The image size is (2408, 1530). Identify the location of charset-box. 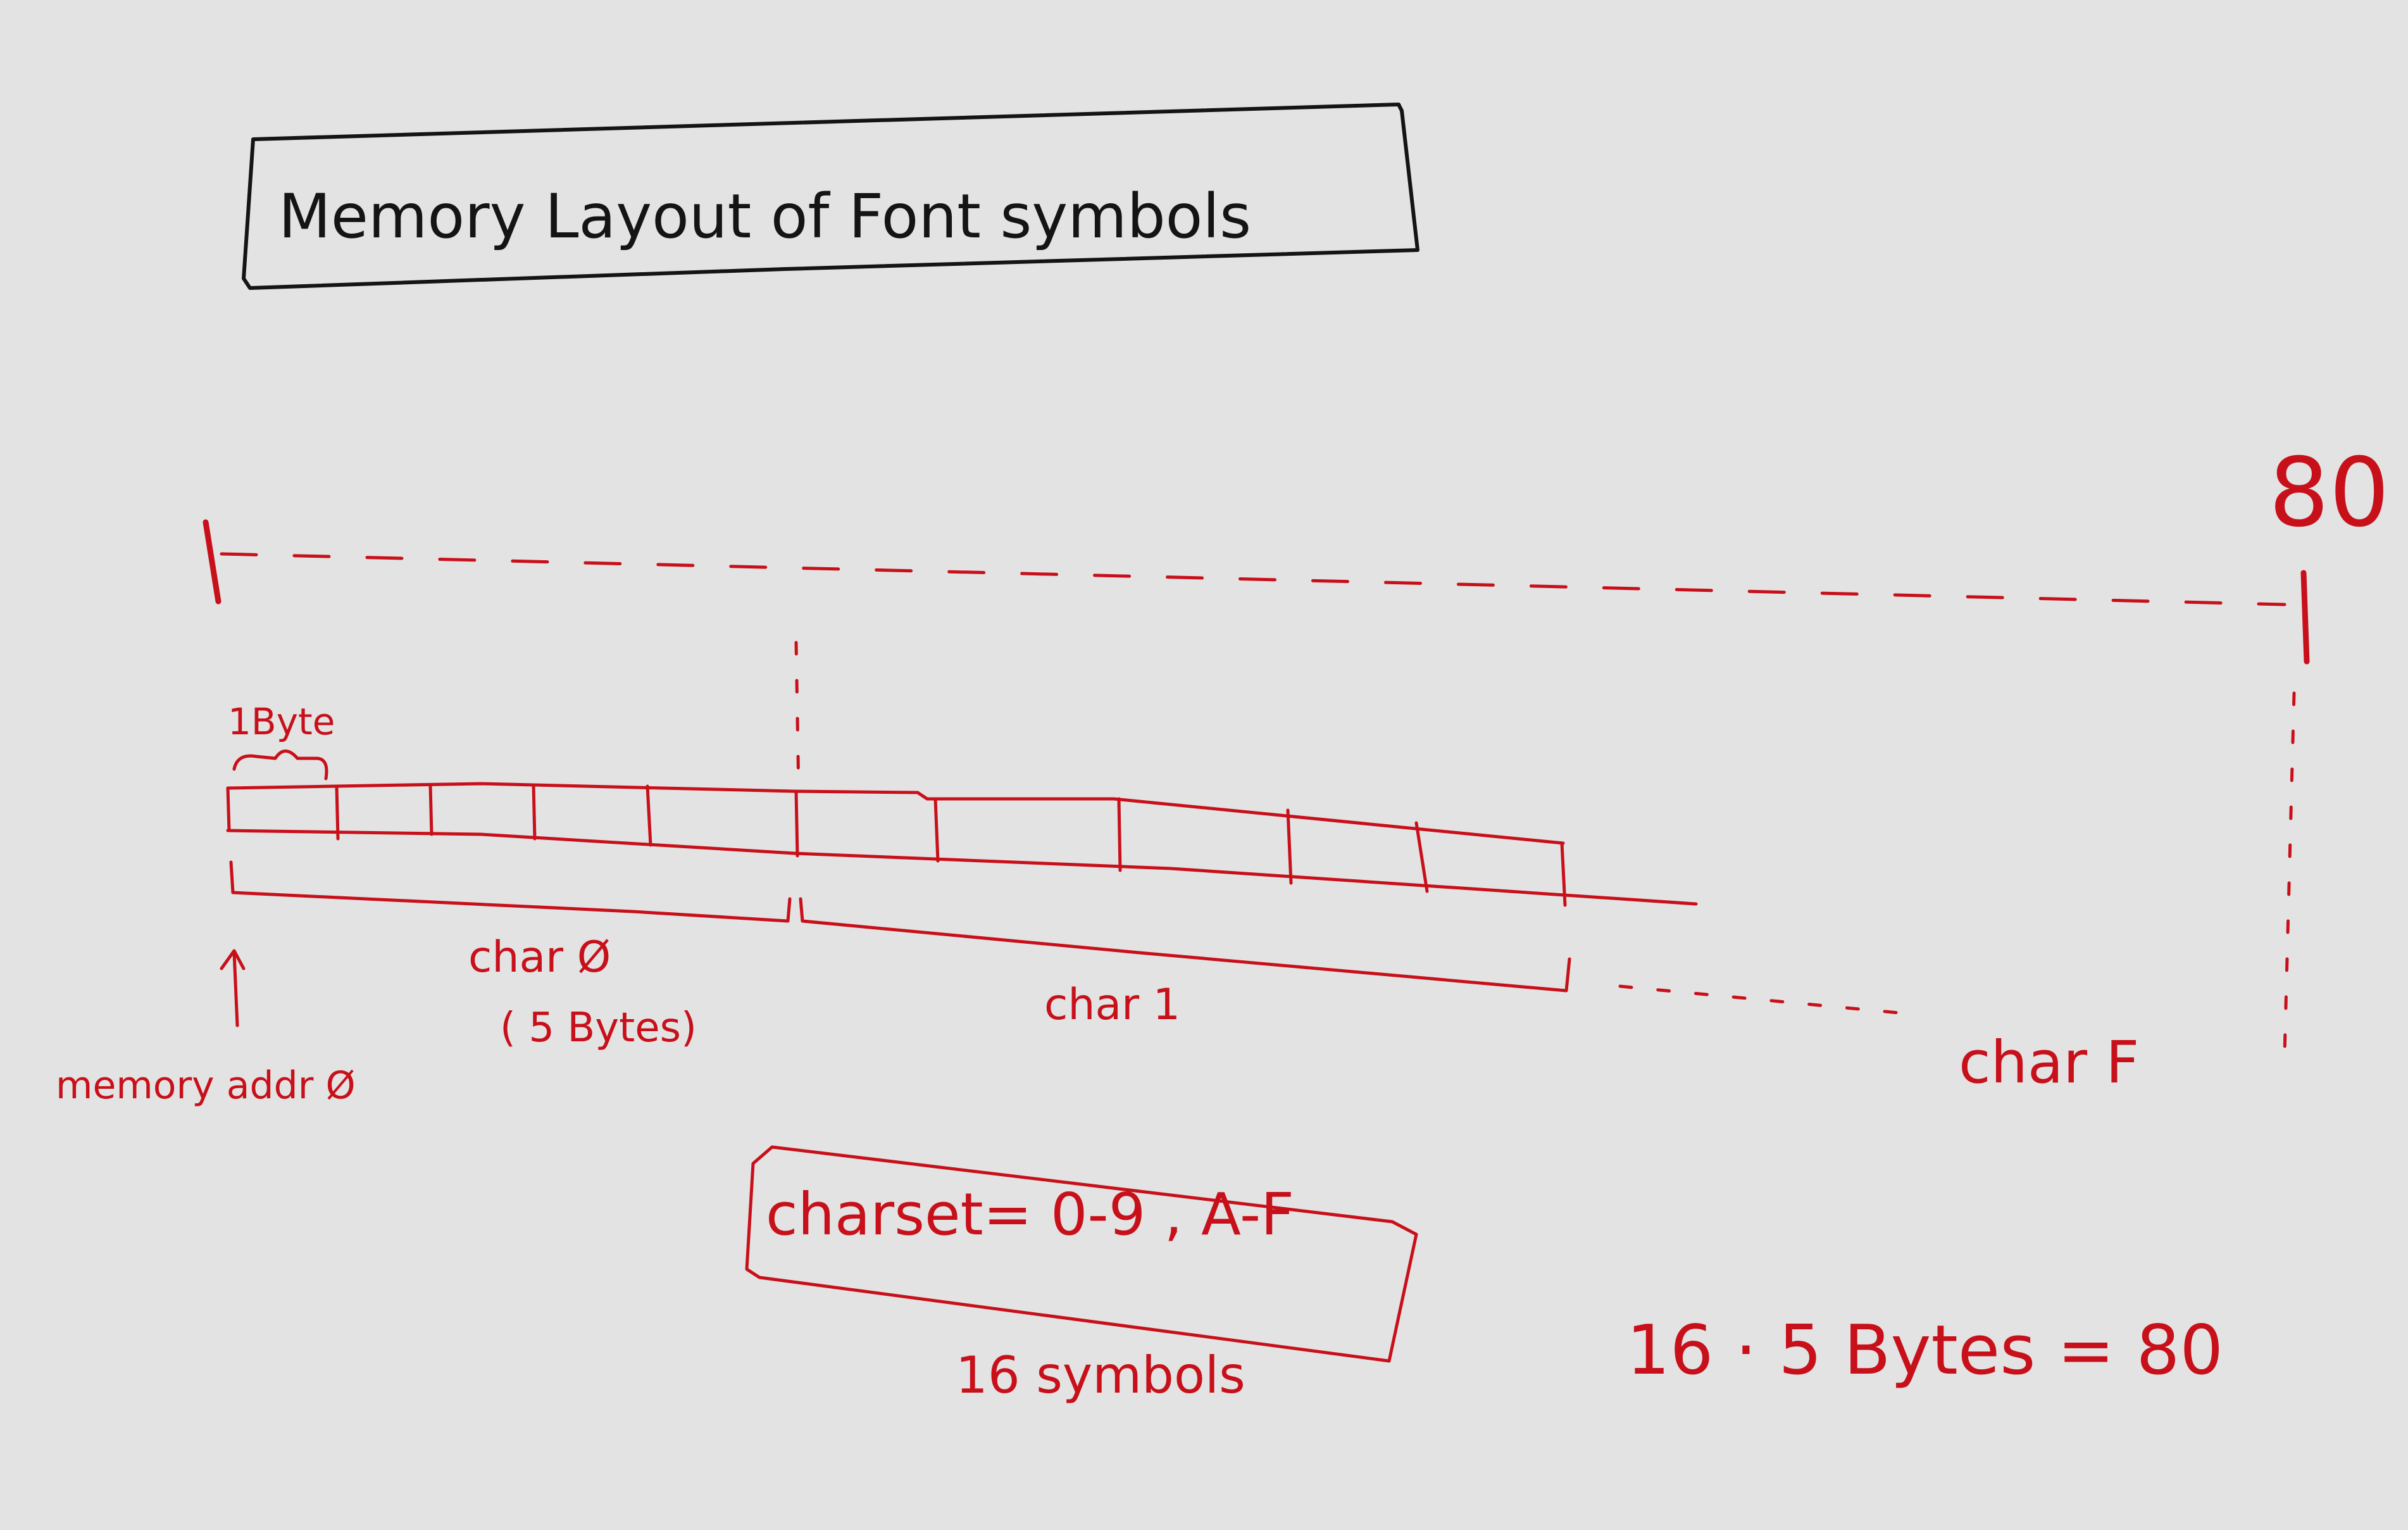
(1081, 1254).